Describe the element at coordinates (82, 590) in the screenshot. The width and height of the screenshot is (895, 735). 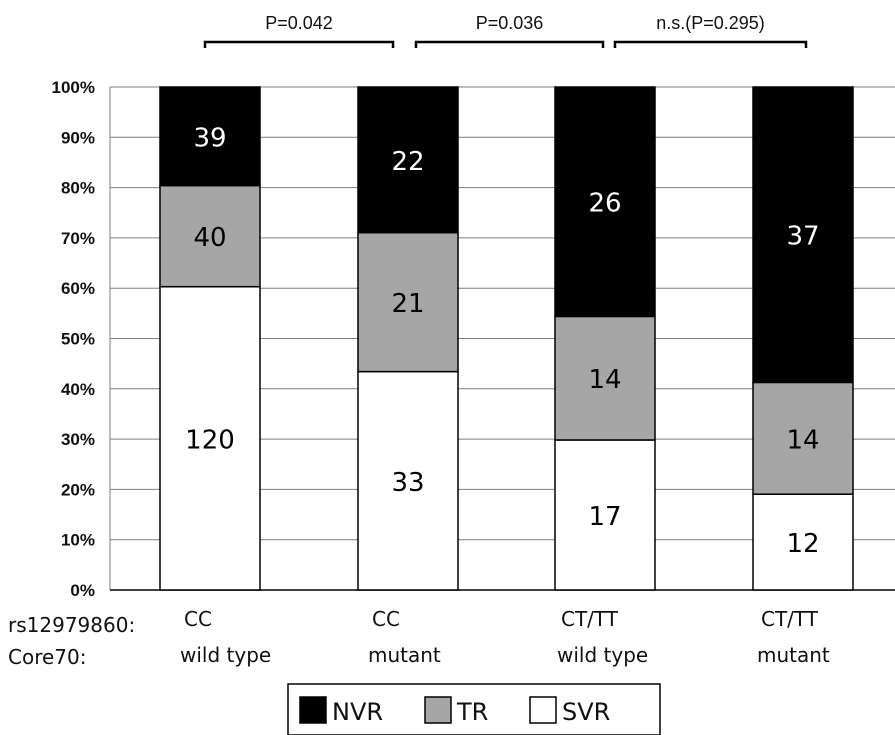
I see `y-tick-label: 0%` at that location.